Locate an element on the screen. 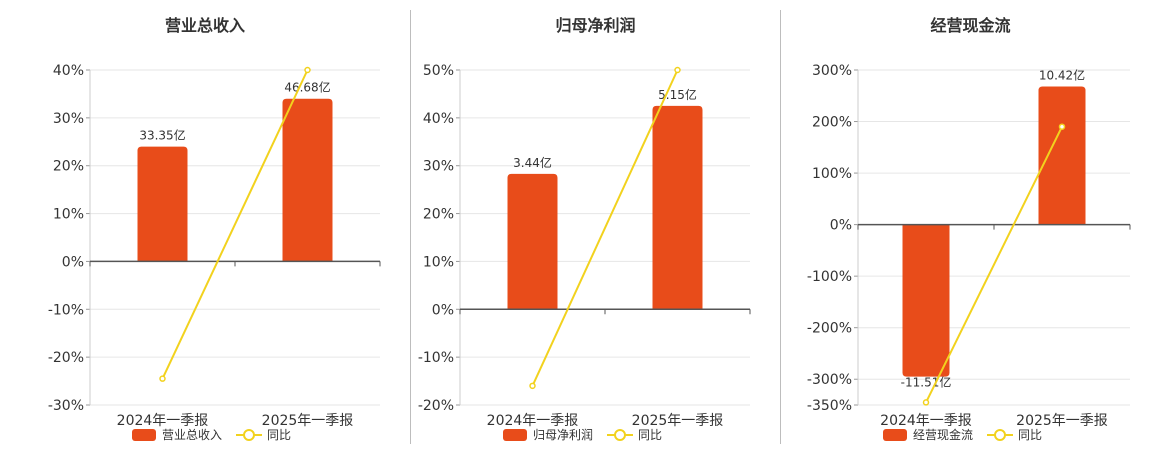  y-tick-label: -200% is located at coordinates (829, 329).